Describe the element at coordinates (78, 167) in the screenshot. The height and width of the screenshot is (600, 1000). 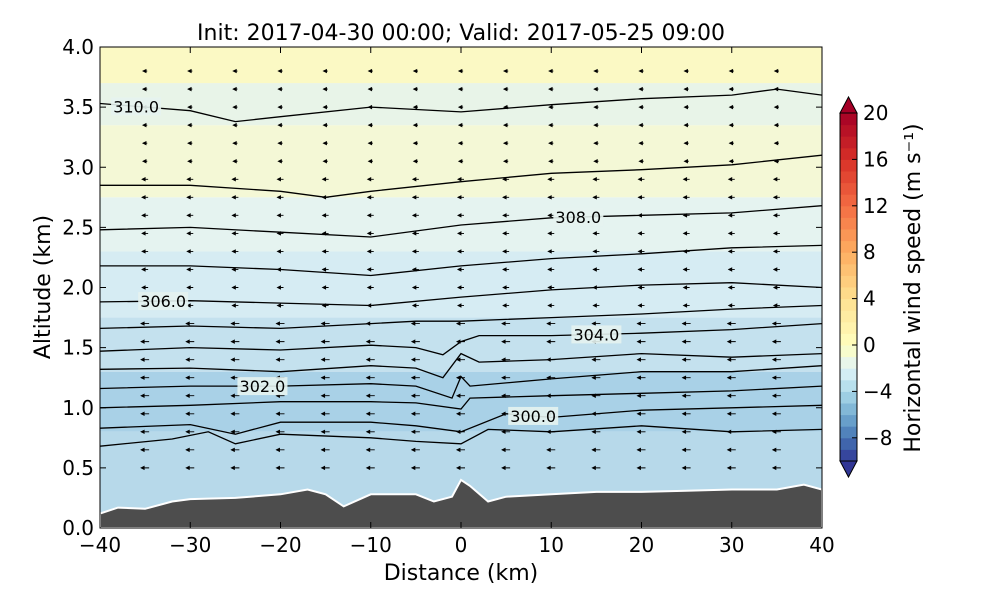
I see `y-tick-label-6: 3.0` at that location.